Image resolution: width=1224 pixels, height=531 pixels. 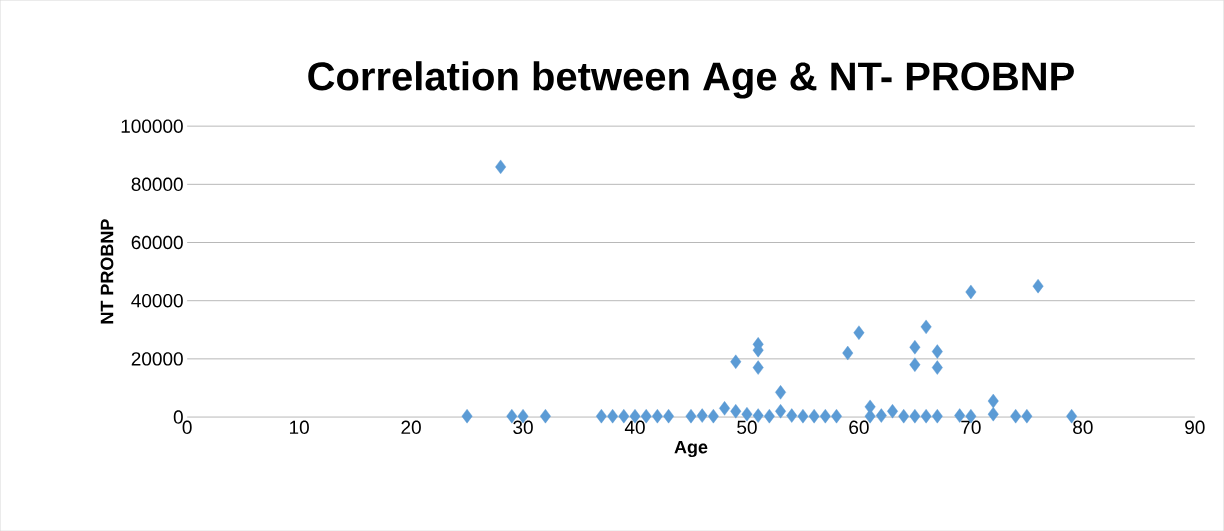 I want to click on x-tick-label: 90, so click(x=1195, y=427).